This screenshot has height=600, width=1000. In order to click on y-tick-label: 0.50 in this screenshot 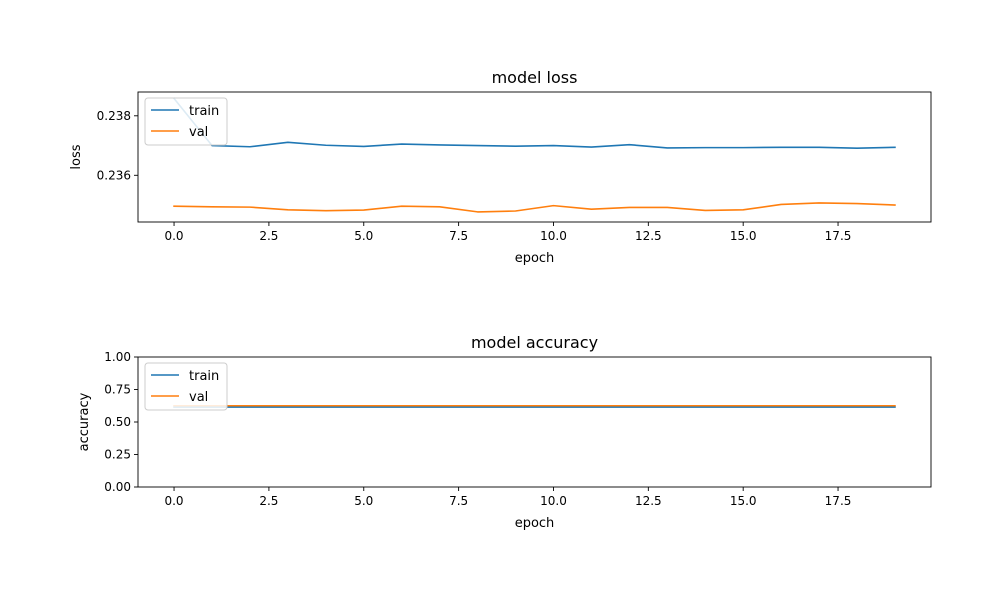, I will do `click(117, 422)`.